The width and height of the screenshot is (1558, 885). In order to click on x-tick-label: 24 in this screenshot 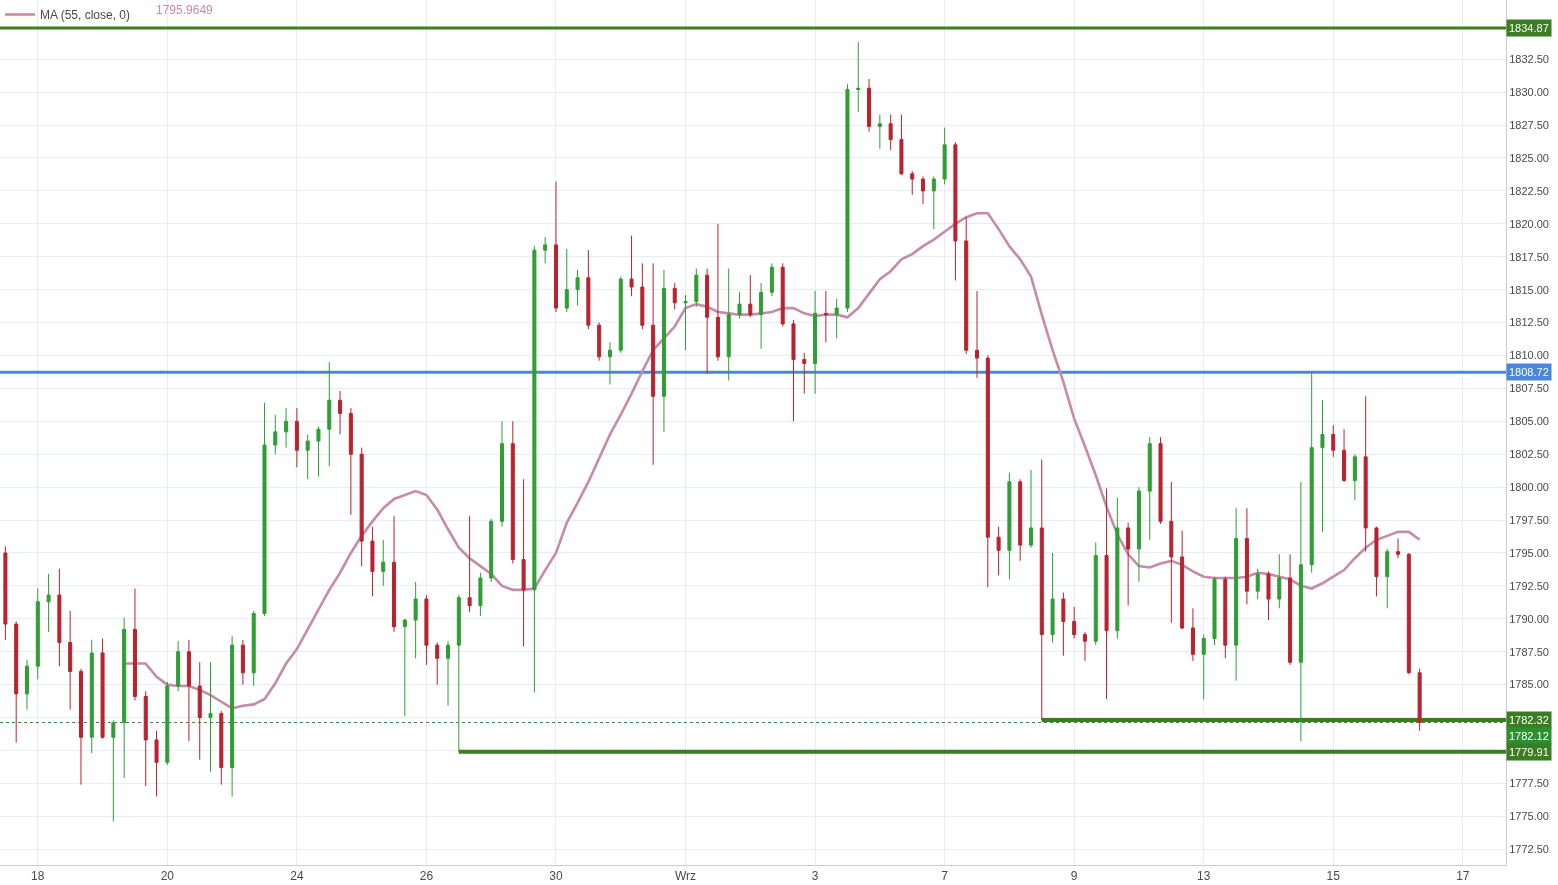, I will do `click(297, 876)`.